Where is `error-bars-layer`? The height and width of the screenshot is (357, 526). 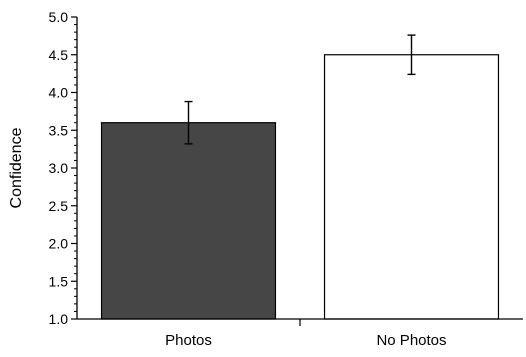
error-bars-layer is located at coordinates (300, 89).